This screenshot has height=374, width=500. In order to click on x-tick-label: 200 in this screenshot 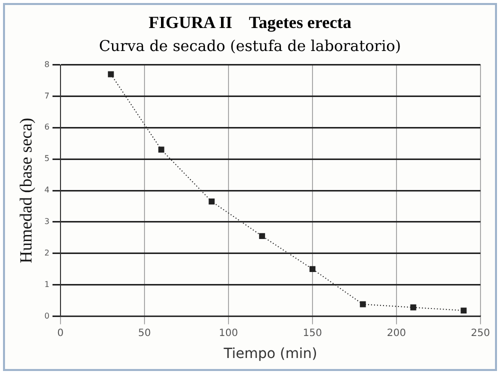, I will do `click(396, 333)`.